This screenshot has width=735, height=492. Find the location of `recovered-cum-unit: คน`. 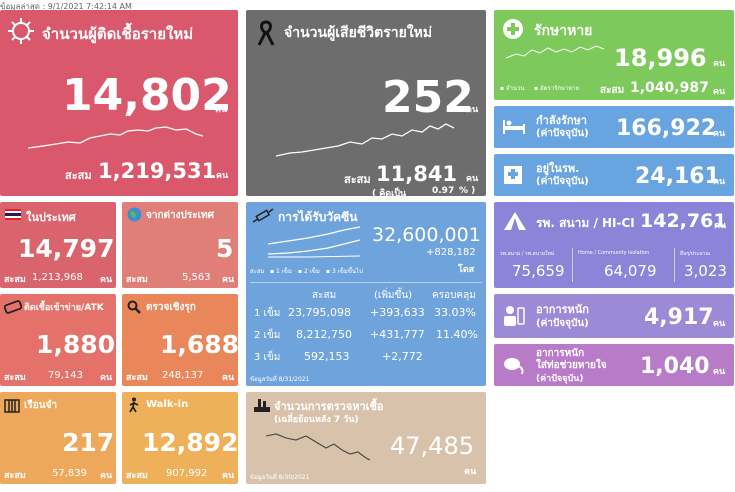

recovered-cum-unit: คน is located at coordinates (719, 92).